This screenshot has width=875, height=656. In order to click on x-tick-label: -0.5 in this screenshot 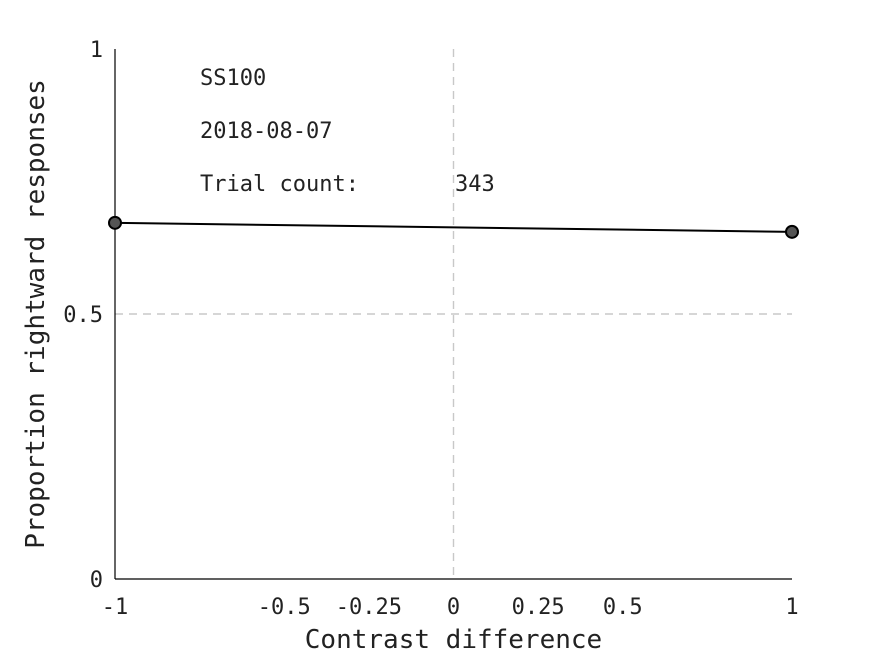, I will do `click(284, 607)`.